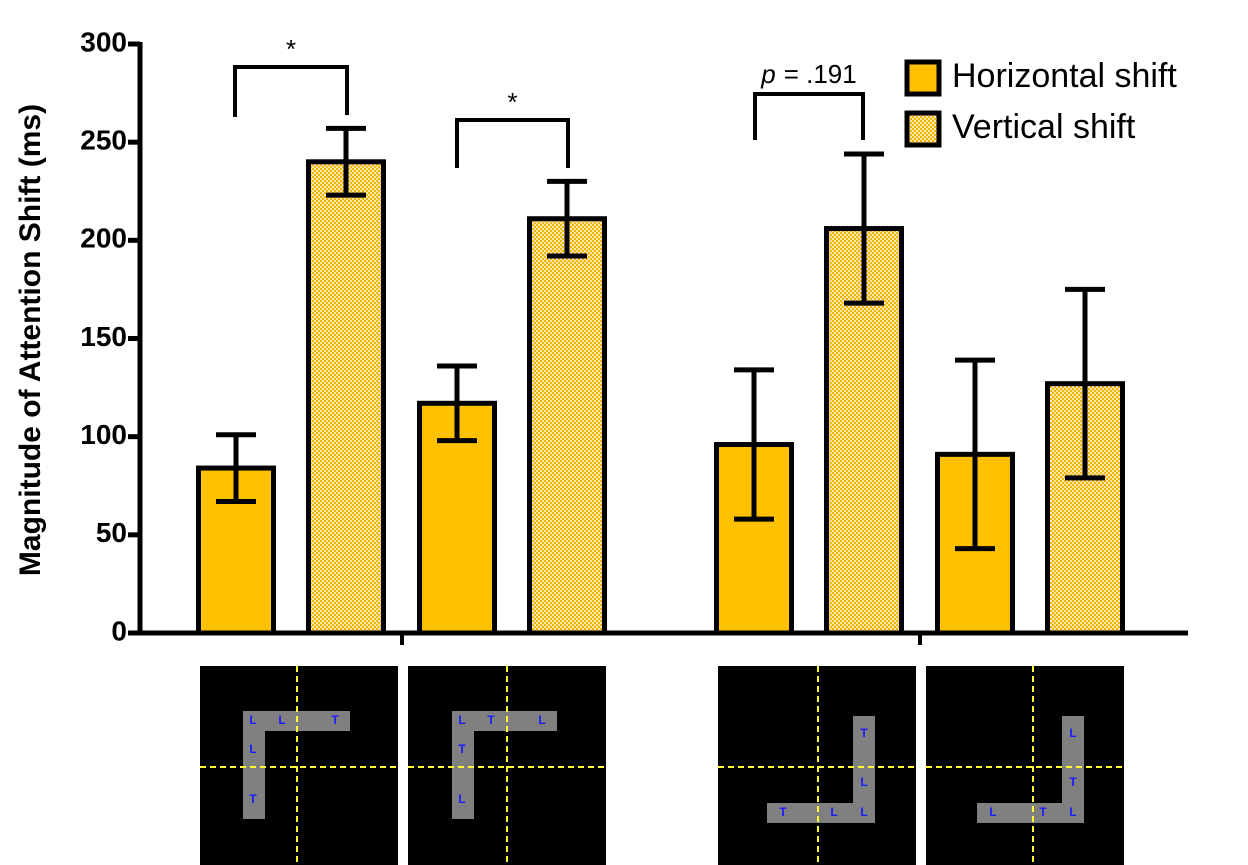 The height and width of the screenshot is (865, 1248). What do you see at coordinates (767, 74) in the screenshot?
I see `annotation-italic: p` at bounding box center [767, 74].